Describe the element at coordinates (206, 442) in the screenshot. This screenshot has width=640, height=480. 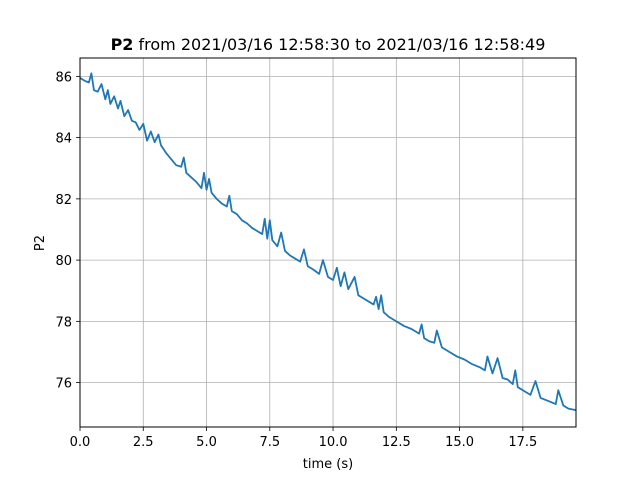
I see `x-tick-label: 5.0` at that location.